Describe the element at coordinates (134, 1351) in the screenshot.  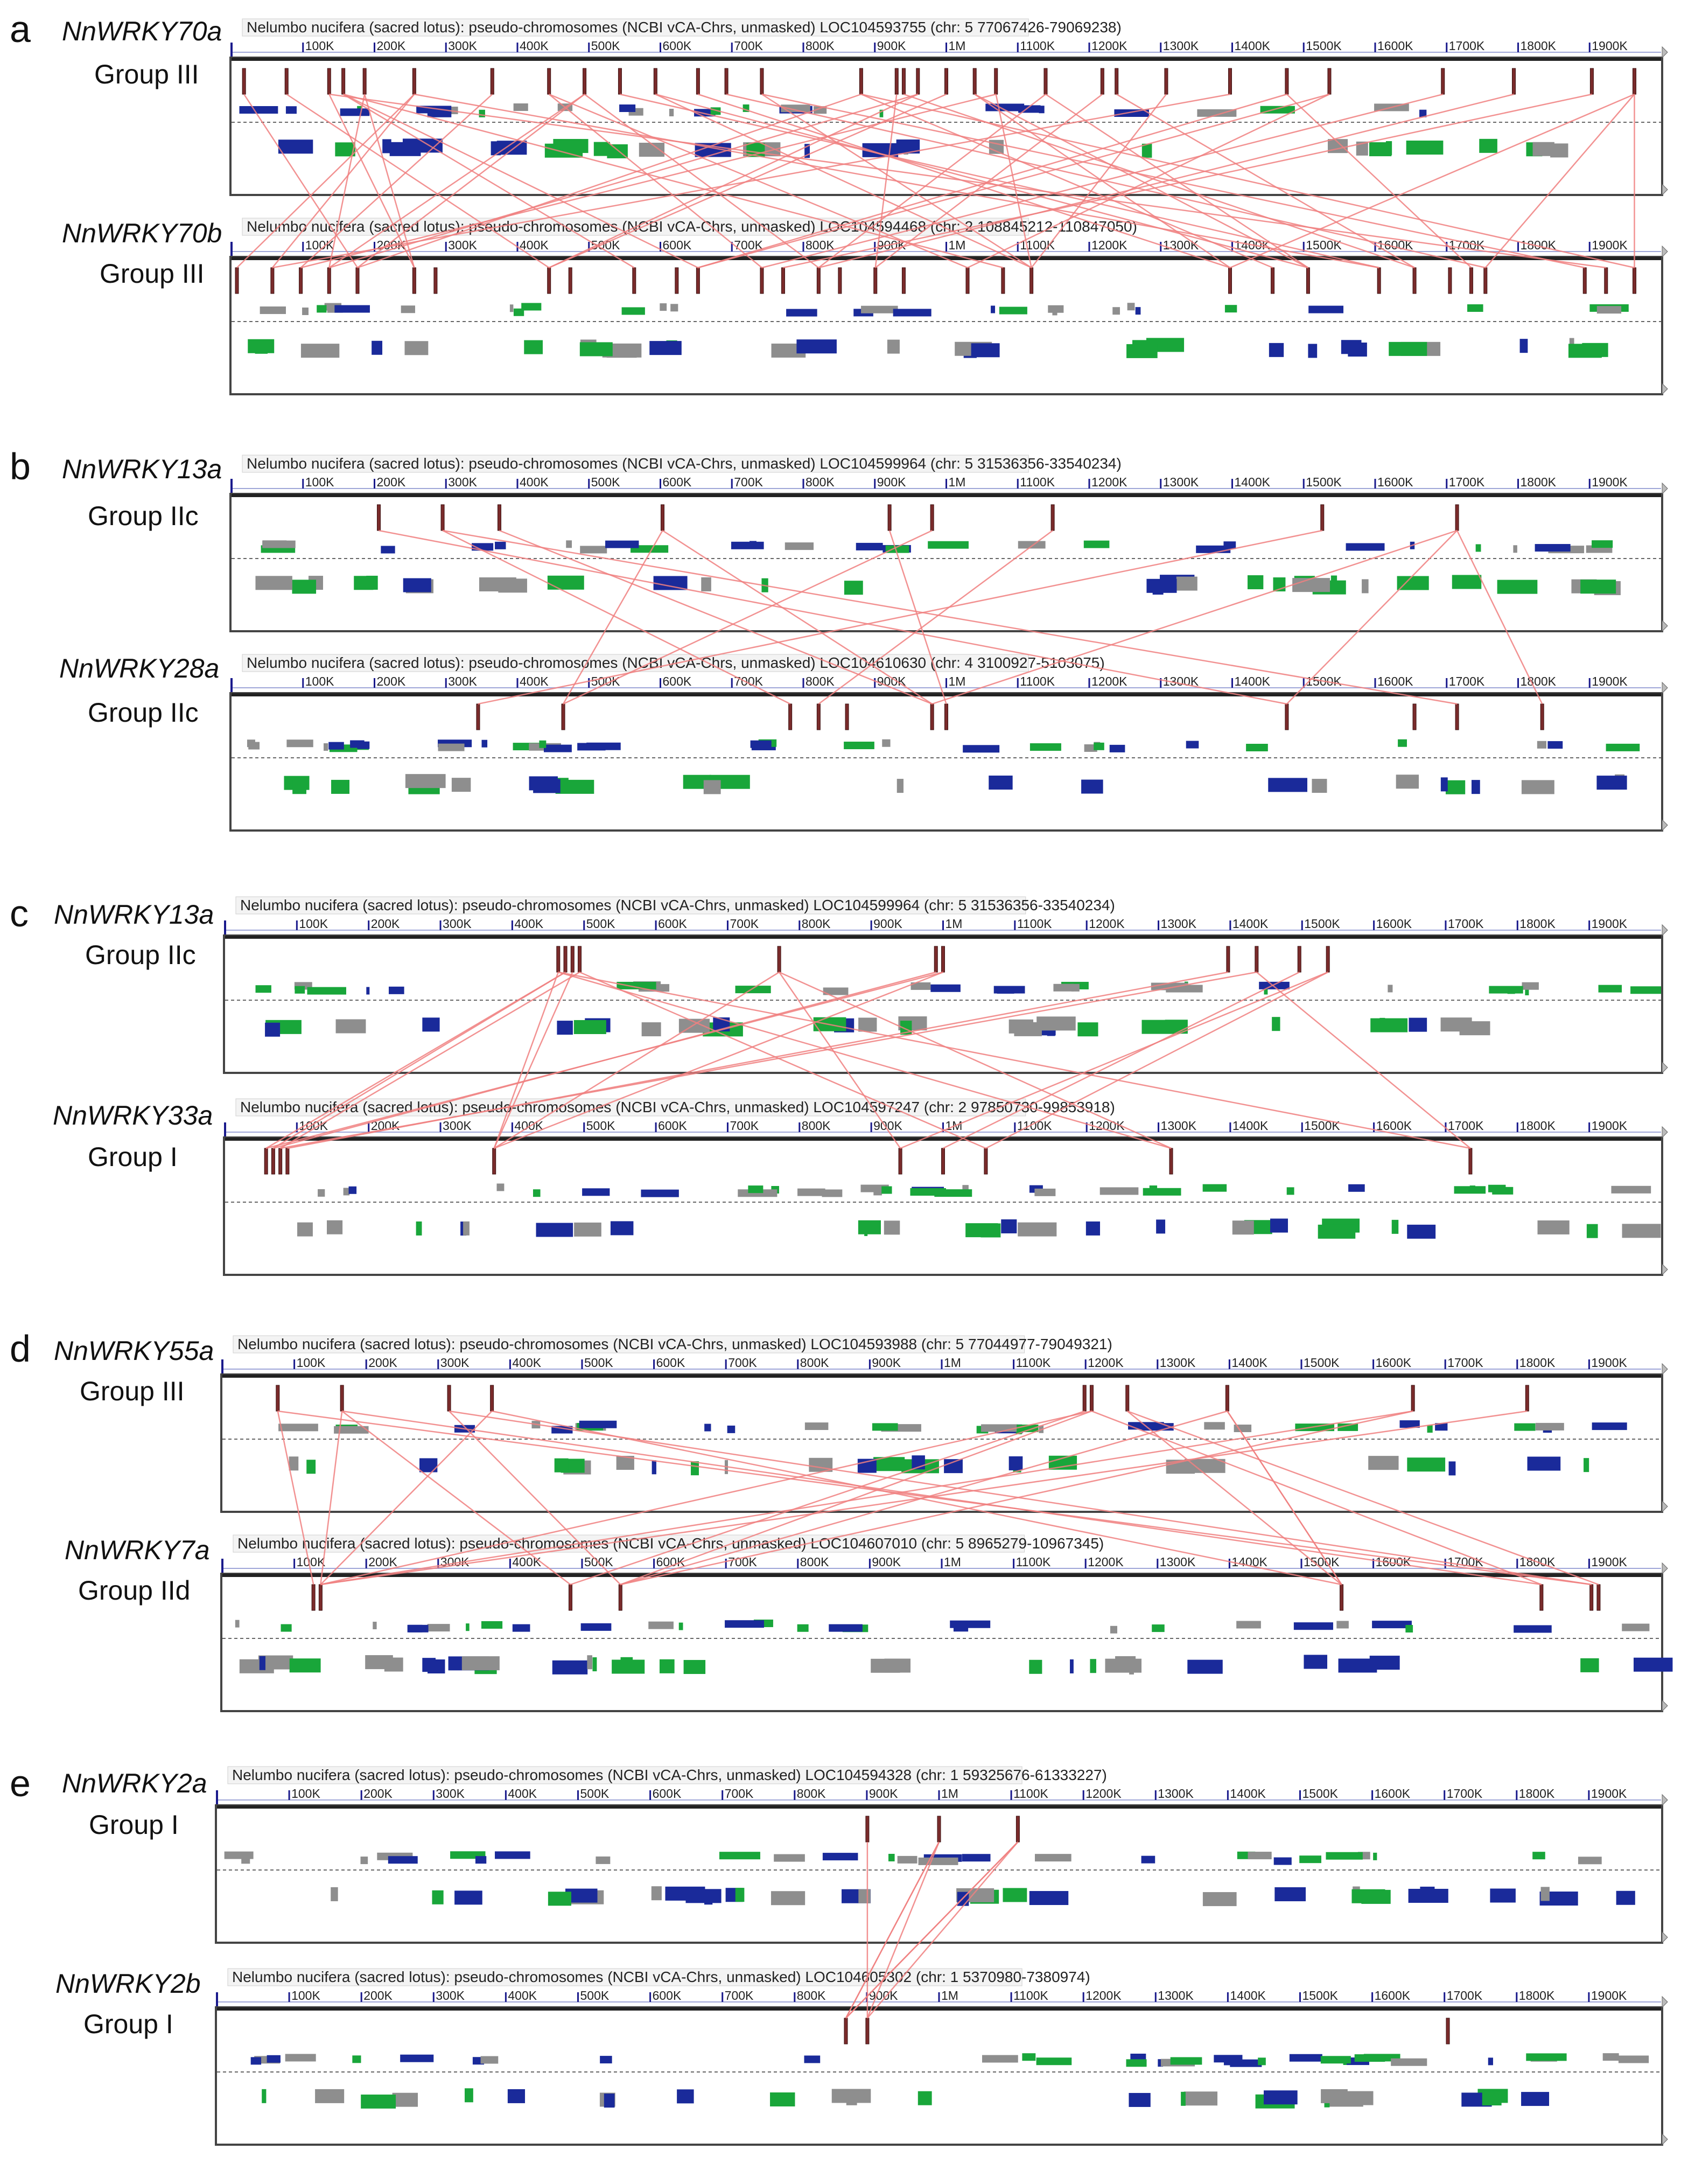
I see `gene-name: NnWRKY55a` at that location.